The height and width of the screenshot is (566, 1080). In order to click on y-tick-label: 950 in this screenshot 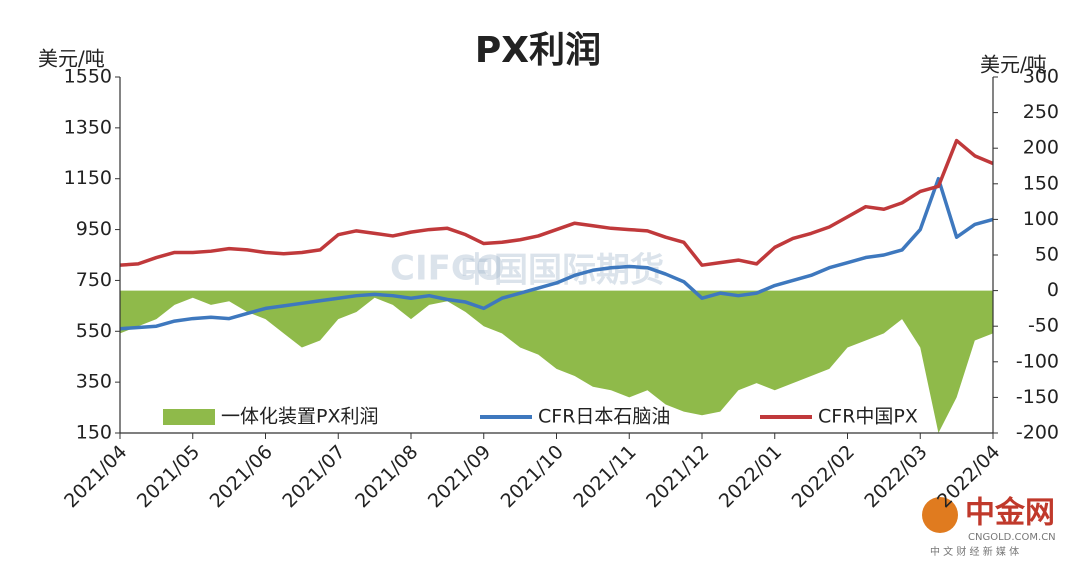, I will do `click(94, 229)`.